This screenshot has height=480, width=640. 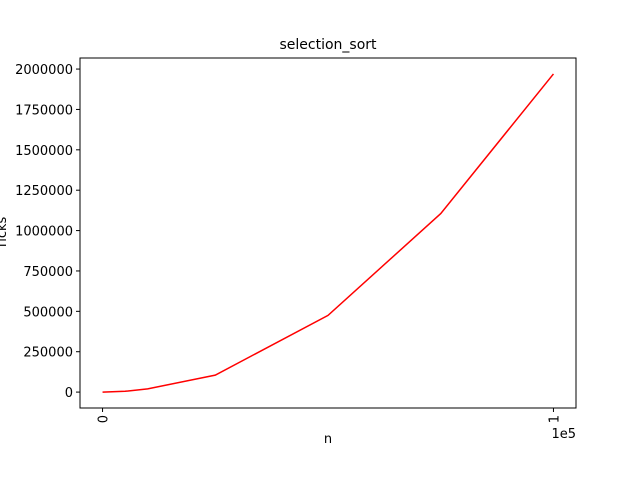 I want to click on y-tick-label: 250000, so click(x=48, y=353).